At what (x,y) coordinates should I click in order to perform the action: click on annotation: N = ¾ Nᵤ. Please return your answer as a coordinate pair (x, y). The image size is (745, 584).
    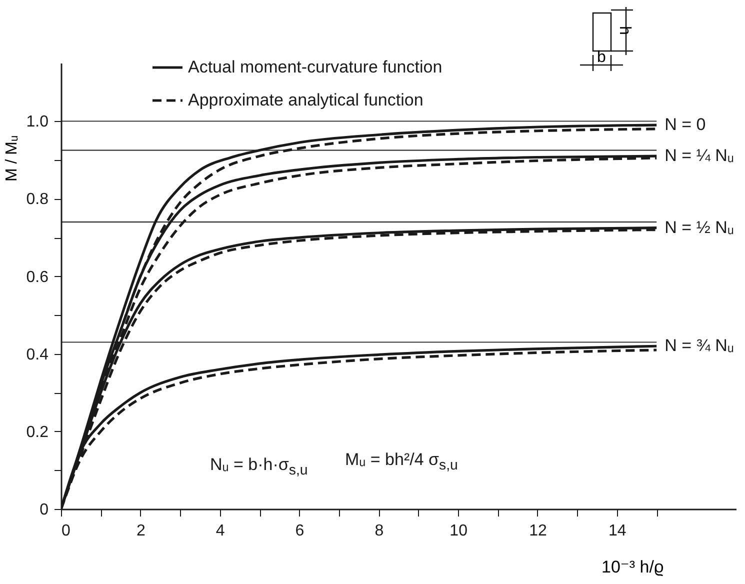
    Looking at the image, I should click on (699, 346).